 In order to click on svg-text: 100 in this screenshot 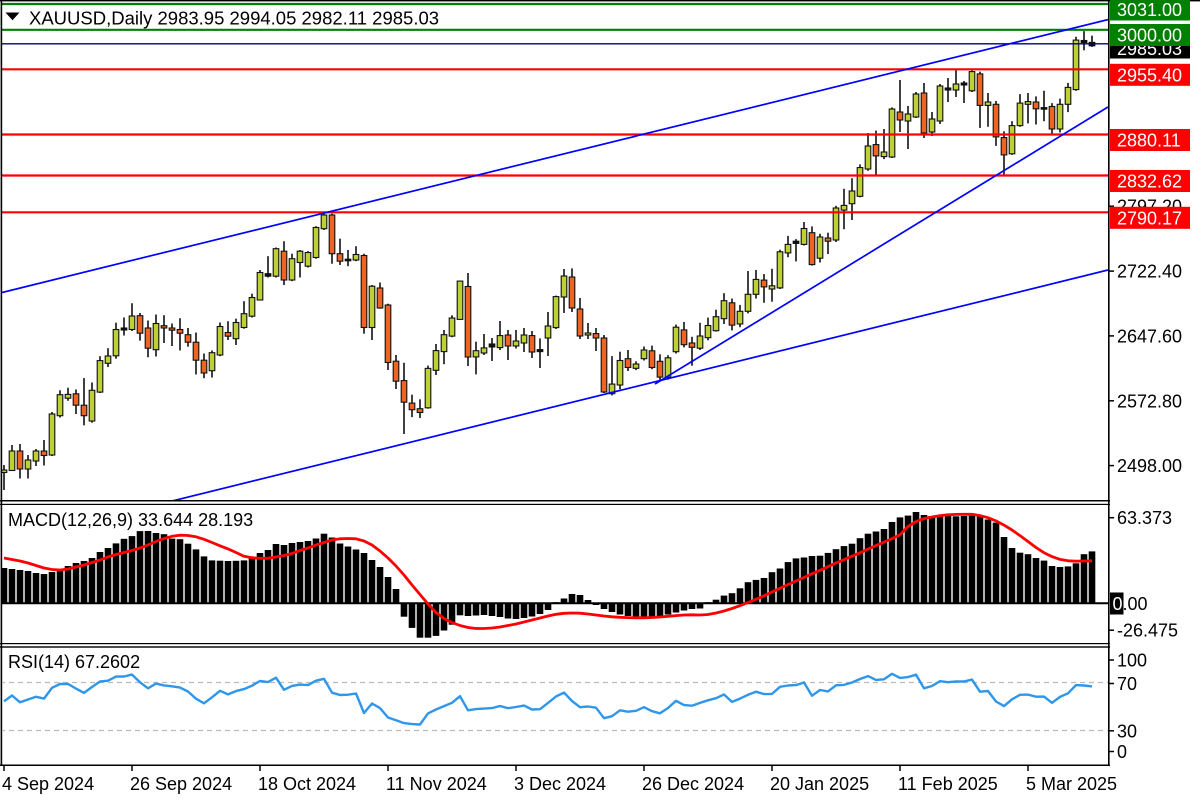, I will do `click(1132, 661)`.